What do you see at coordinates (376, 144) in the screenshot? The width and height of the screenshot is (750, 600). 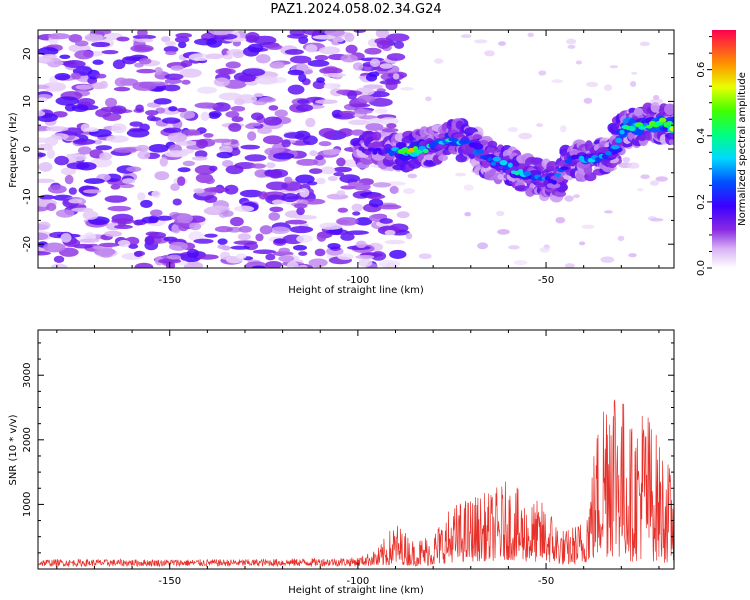 I see `signal-blob` at bounding box center [376, 144].